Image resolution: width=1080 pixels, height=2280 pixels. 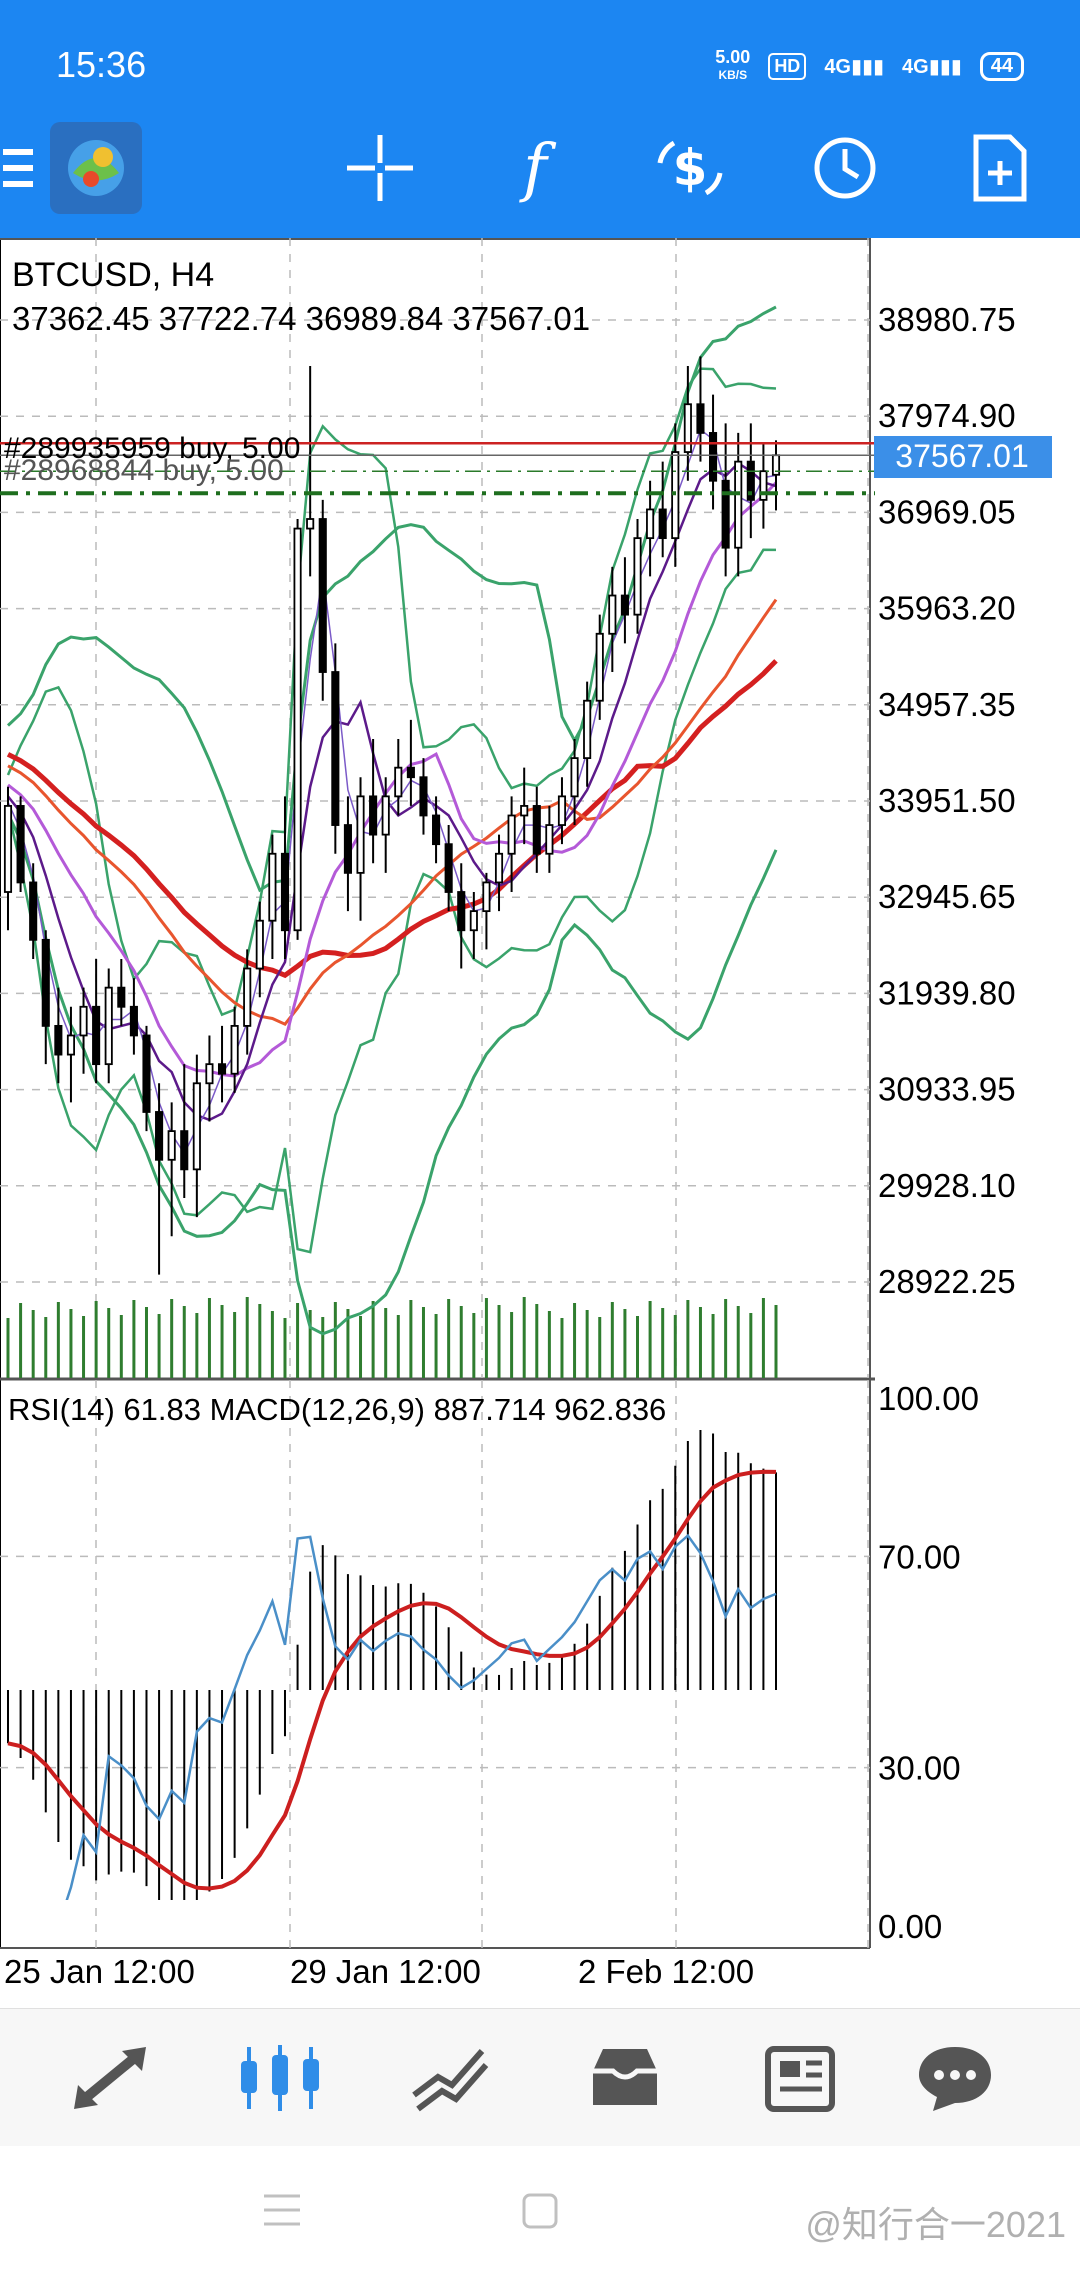 What do you see at coordinates (928, 1398) in the screenshot?
I see `indicator-tick-0: 100.00` at bounding box center [928, 1398].